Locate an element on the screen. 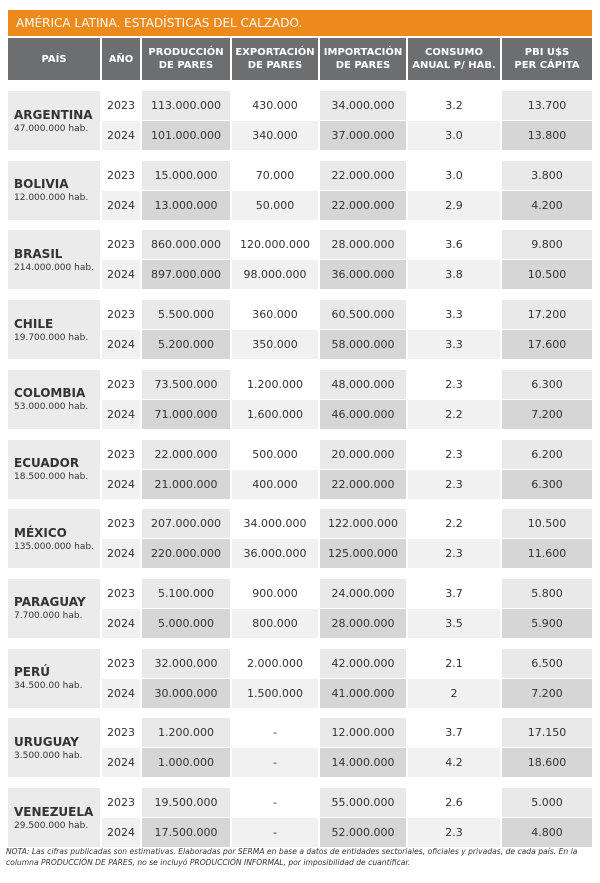 The width and height of the screenshot is (600, 883). header-line: PRODUCCIÓN is located at coordinates (186, 52).